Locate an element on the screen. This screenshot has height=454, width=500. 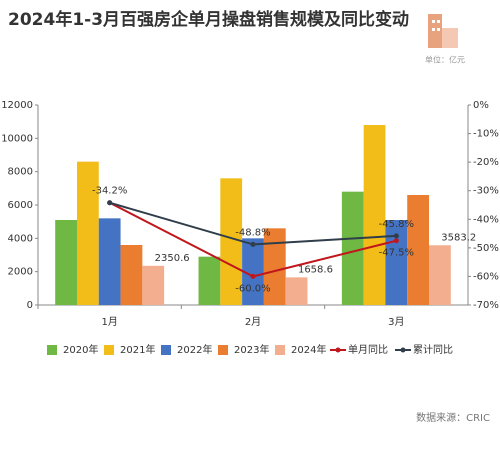
source-note: 数据来源：CRIC is located at coordinates (453, 417).